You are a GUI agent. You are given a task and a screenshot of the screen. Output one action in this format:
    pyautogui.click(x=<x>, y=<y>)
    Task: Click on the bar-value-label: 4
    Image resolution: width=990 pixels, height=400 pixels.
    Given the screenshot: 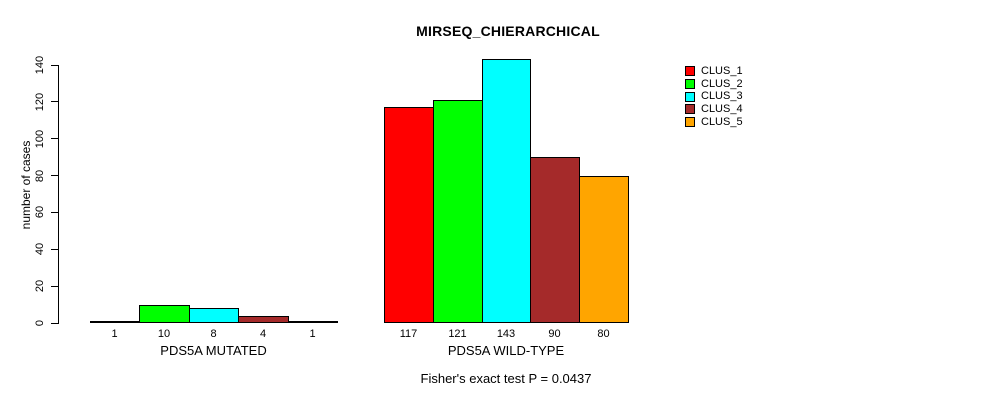 What is the action you would take?
    pyautogui.click(x=263, y=334)
    